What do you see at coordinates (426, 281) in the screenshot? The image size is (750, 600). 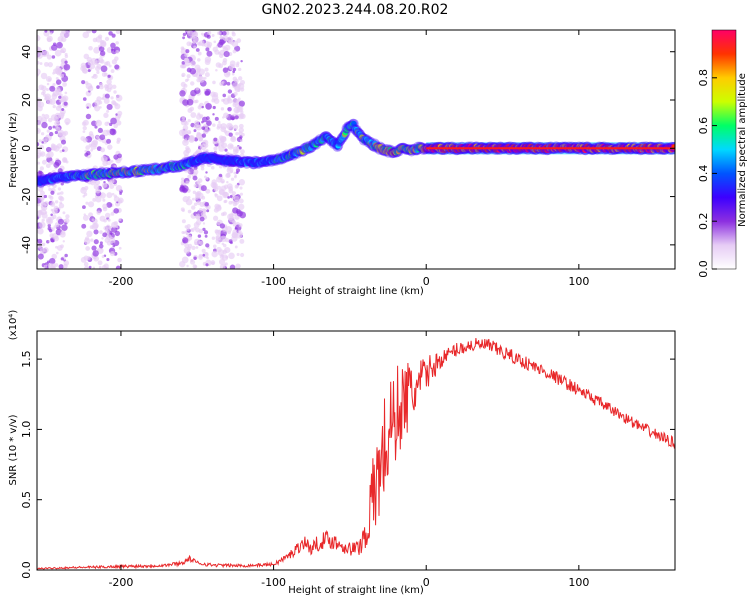 I see `x-tick-label: 0` at bounding box center [426, 281].